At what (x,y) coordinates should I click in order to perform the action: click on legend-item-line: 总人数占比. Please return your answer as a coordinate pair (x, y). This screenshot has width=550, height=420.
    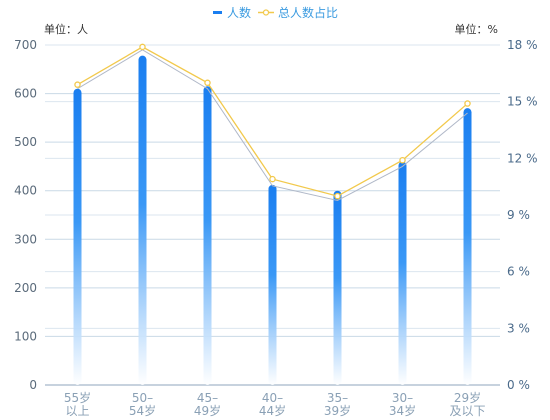
    Looking at the image, I should click on (298, 12).